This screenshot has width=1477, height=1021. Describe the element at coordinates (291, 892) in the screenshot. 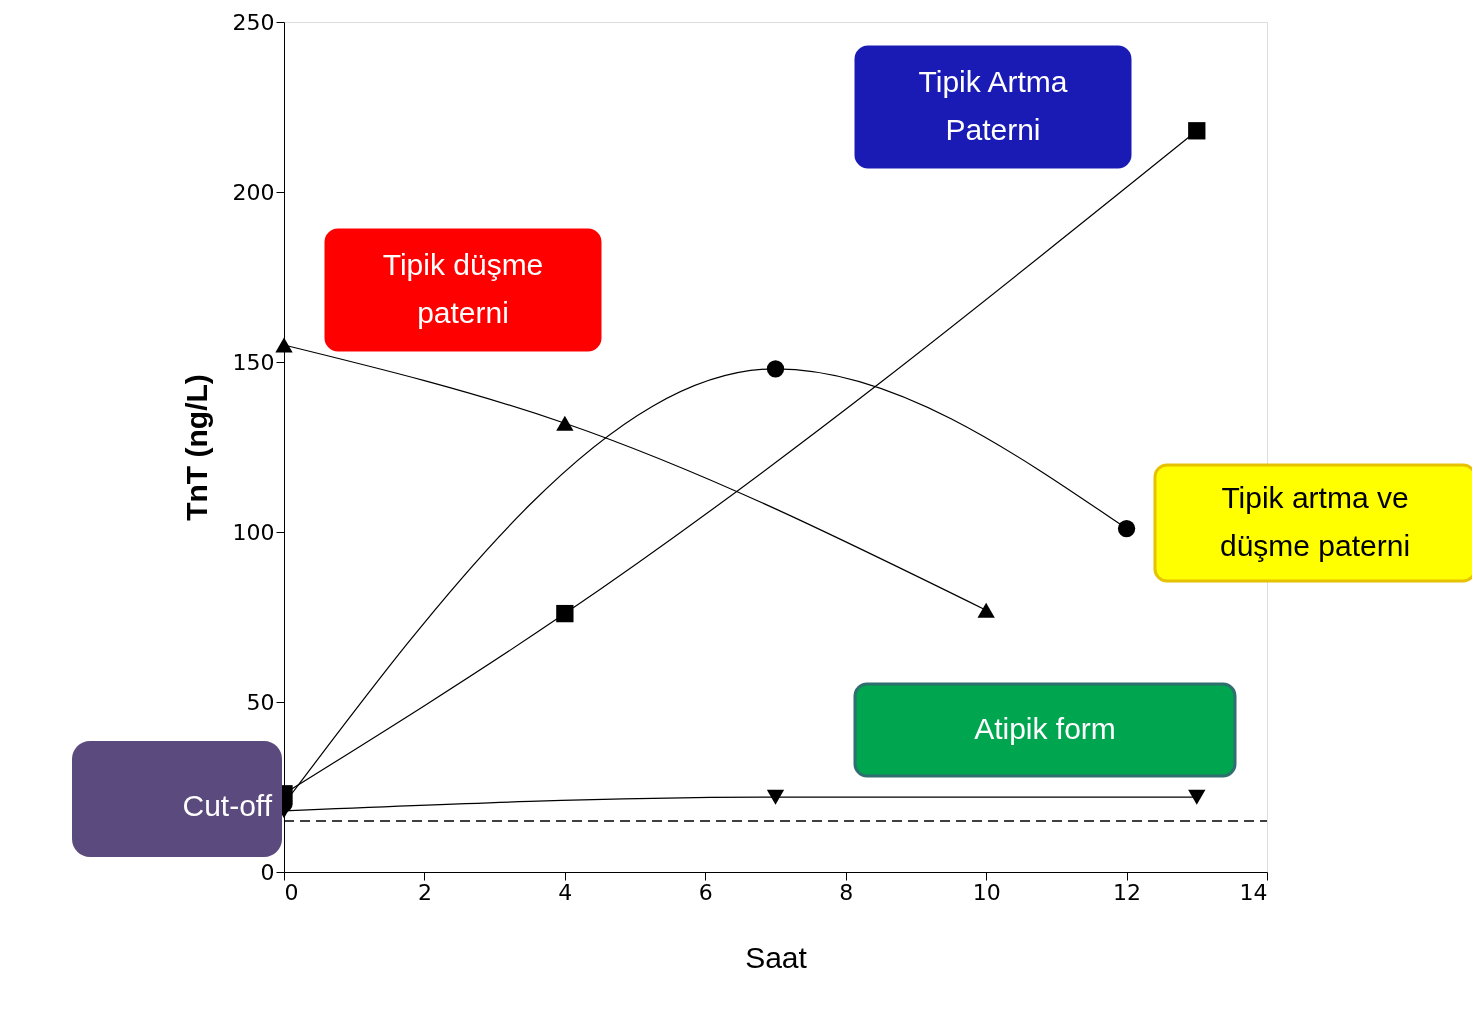

I see `x-tick-label: 0` at that location.